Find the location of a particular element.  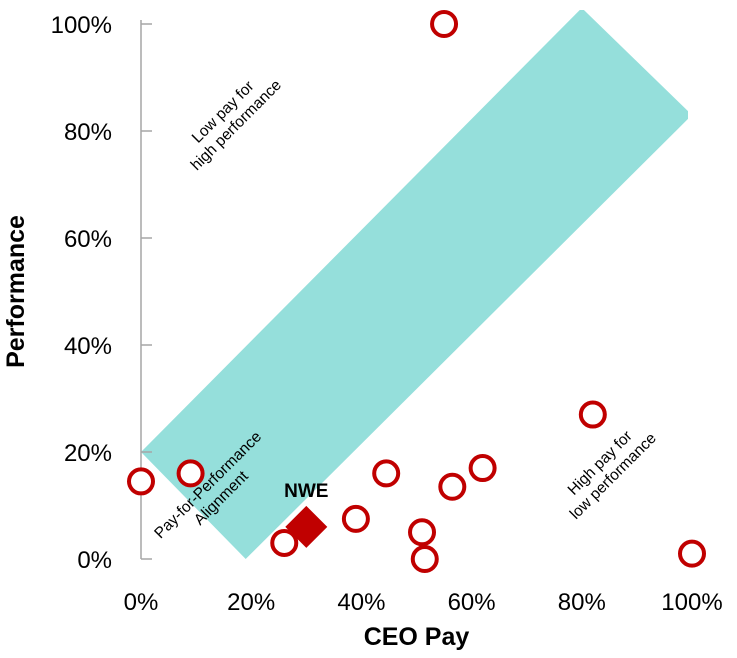

y-axis-tick-labels: 0% 20% 40% 60% 80% 100% is located at coordinates (81, 293).